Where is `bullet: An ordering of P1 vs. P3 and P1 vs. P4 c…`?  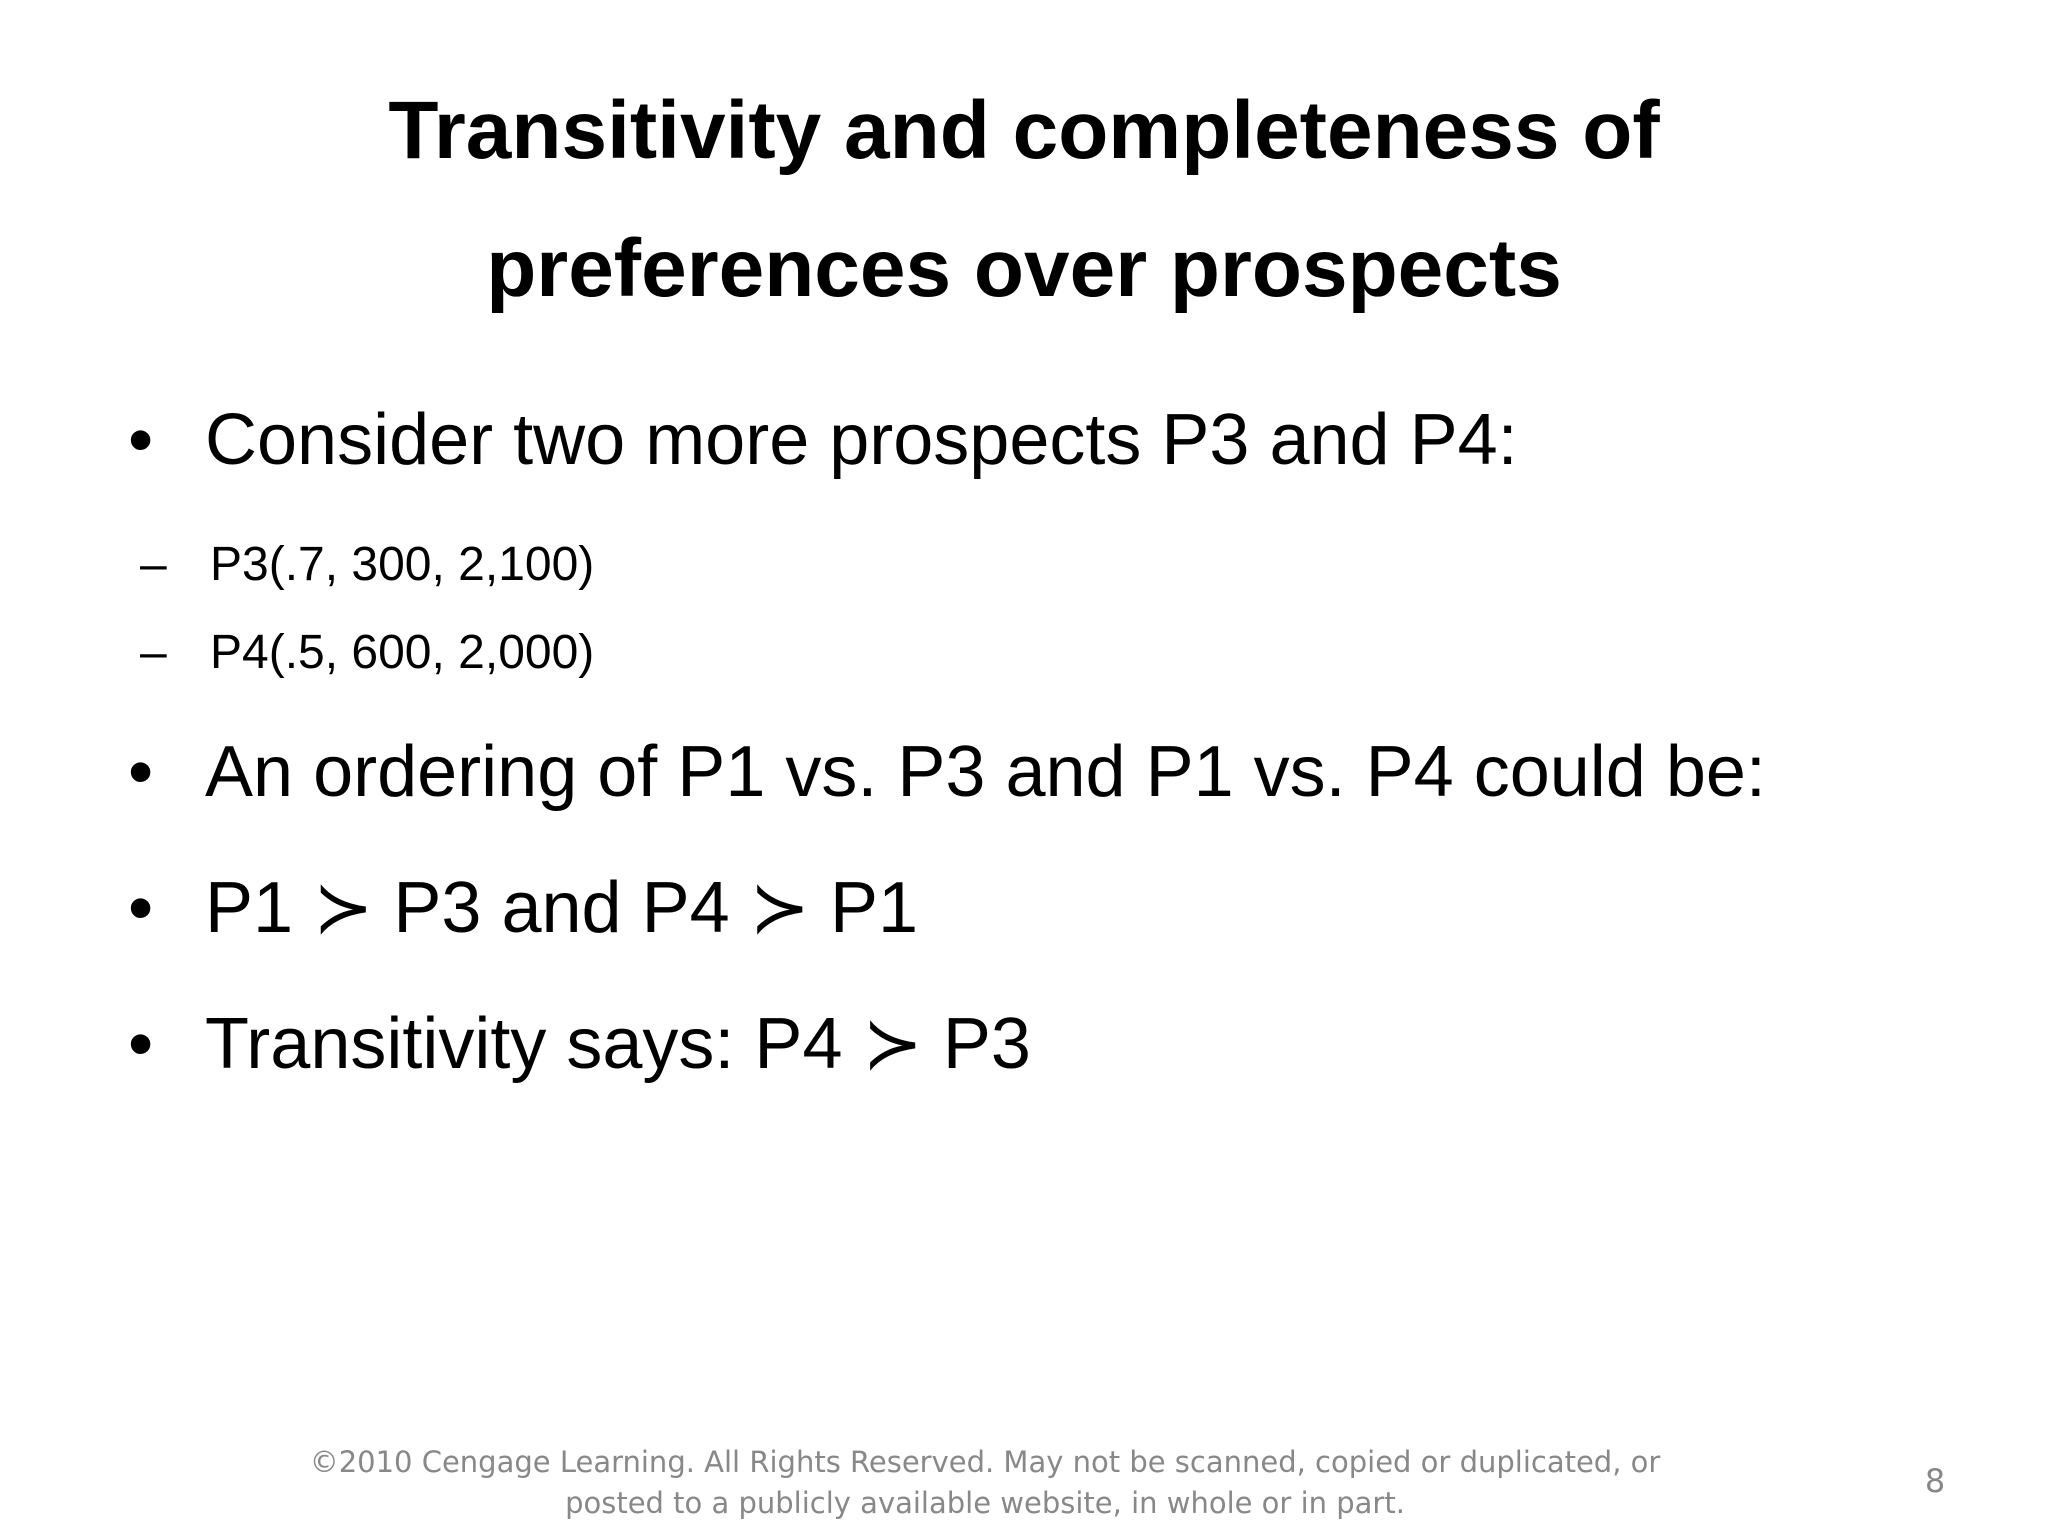
bullet: An ordering of P1 vs. P3 and P1 vs. P4 c… is located at coordinates (990, 772).